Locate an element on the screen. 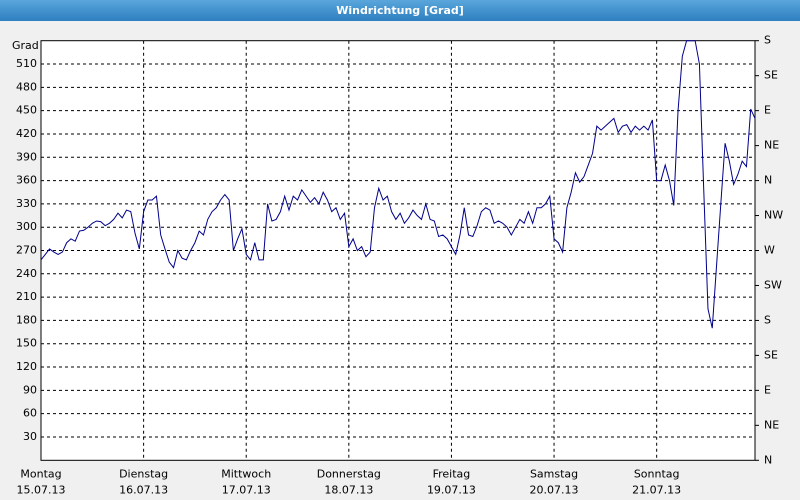 This screenshot has height=500, width=800. x-tick-date: 21.07.13 is located at coordinates (656, 489).